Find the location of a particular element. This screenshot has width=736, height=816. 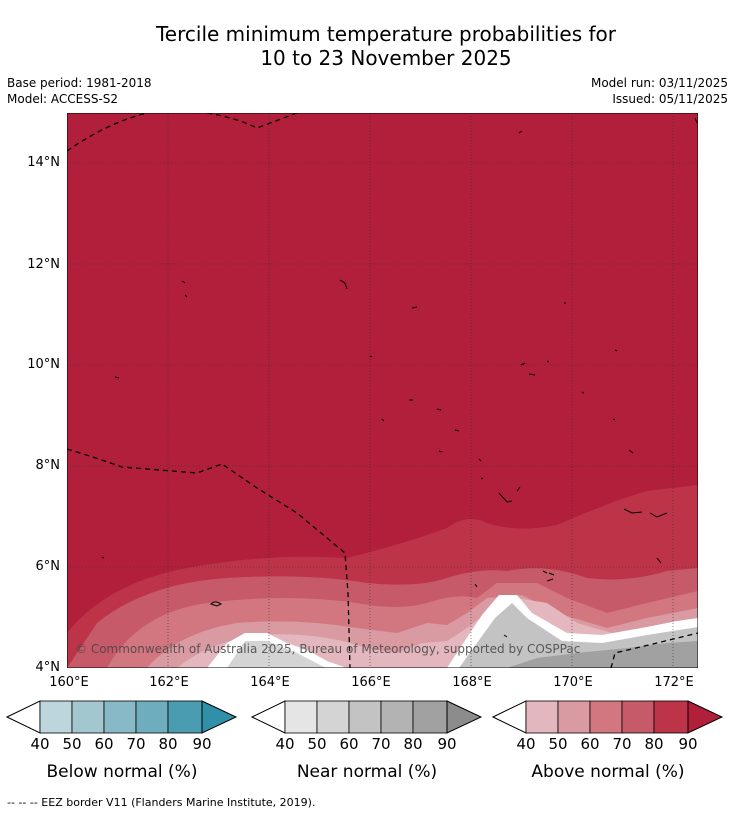

lat-label-14n: 14°N is located at coordinates (43, 162).